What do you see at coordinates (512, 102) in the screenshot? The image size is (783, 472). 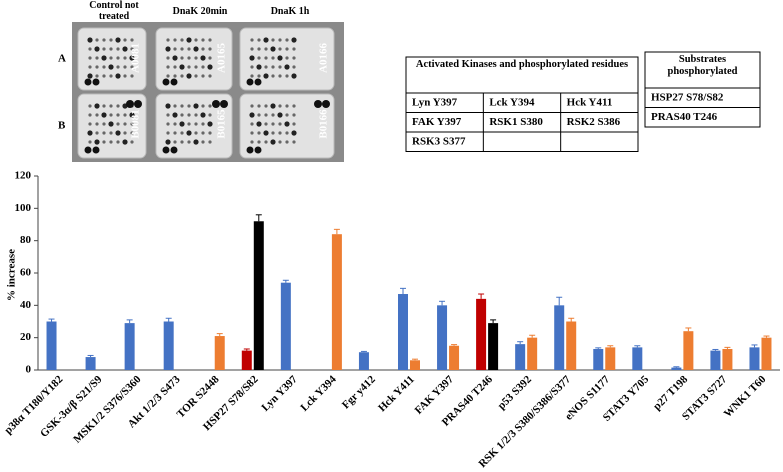 I see `table-cell: Lck Y394` at bounding box center [512, 102].